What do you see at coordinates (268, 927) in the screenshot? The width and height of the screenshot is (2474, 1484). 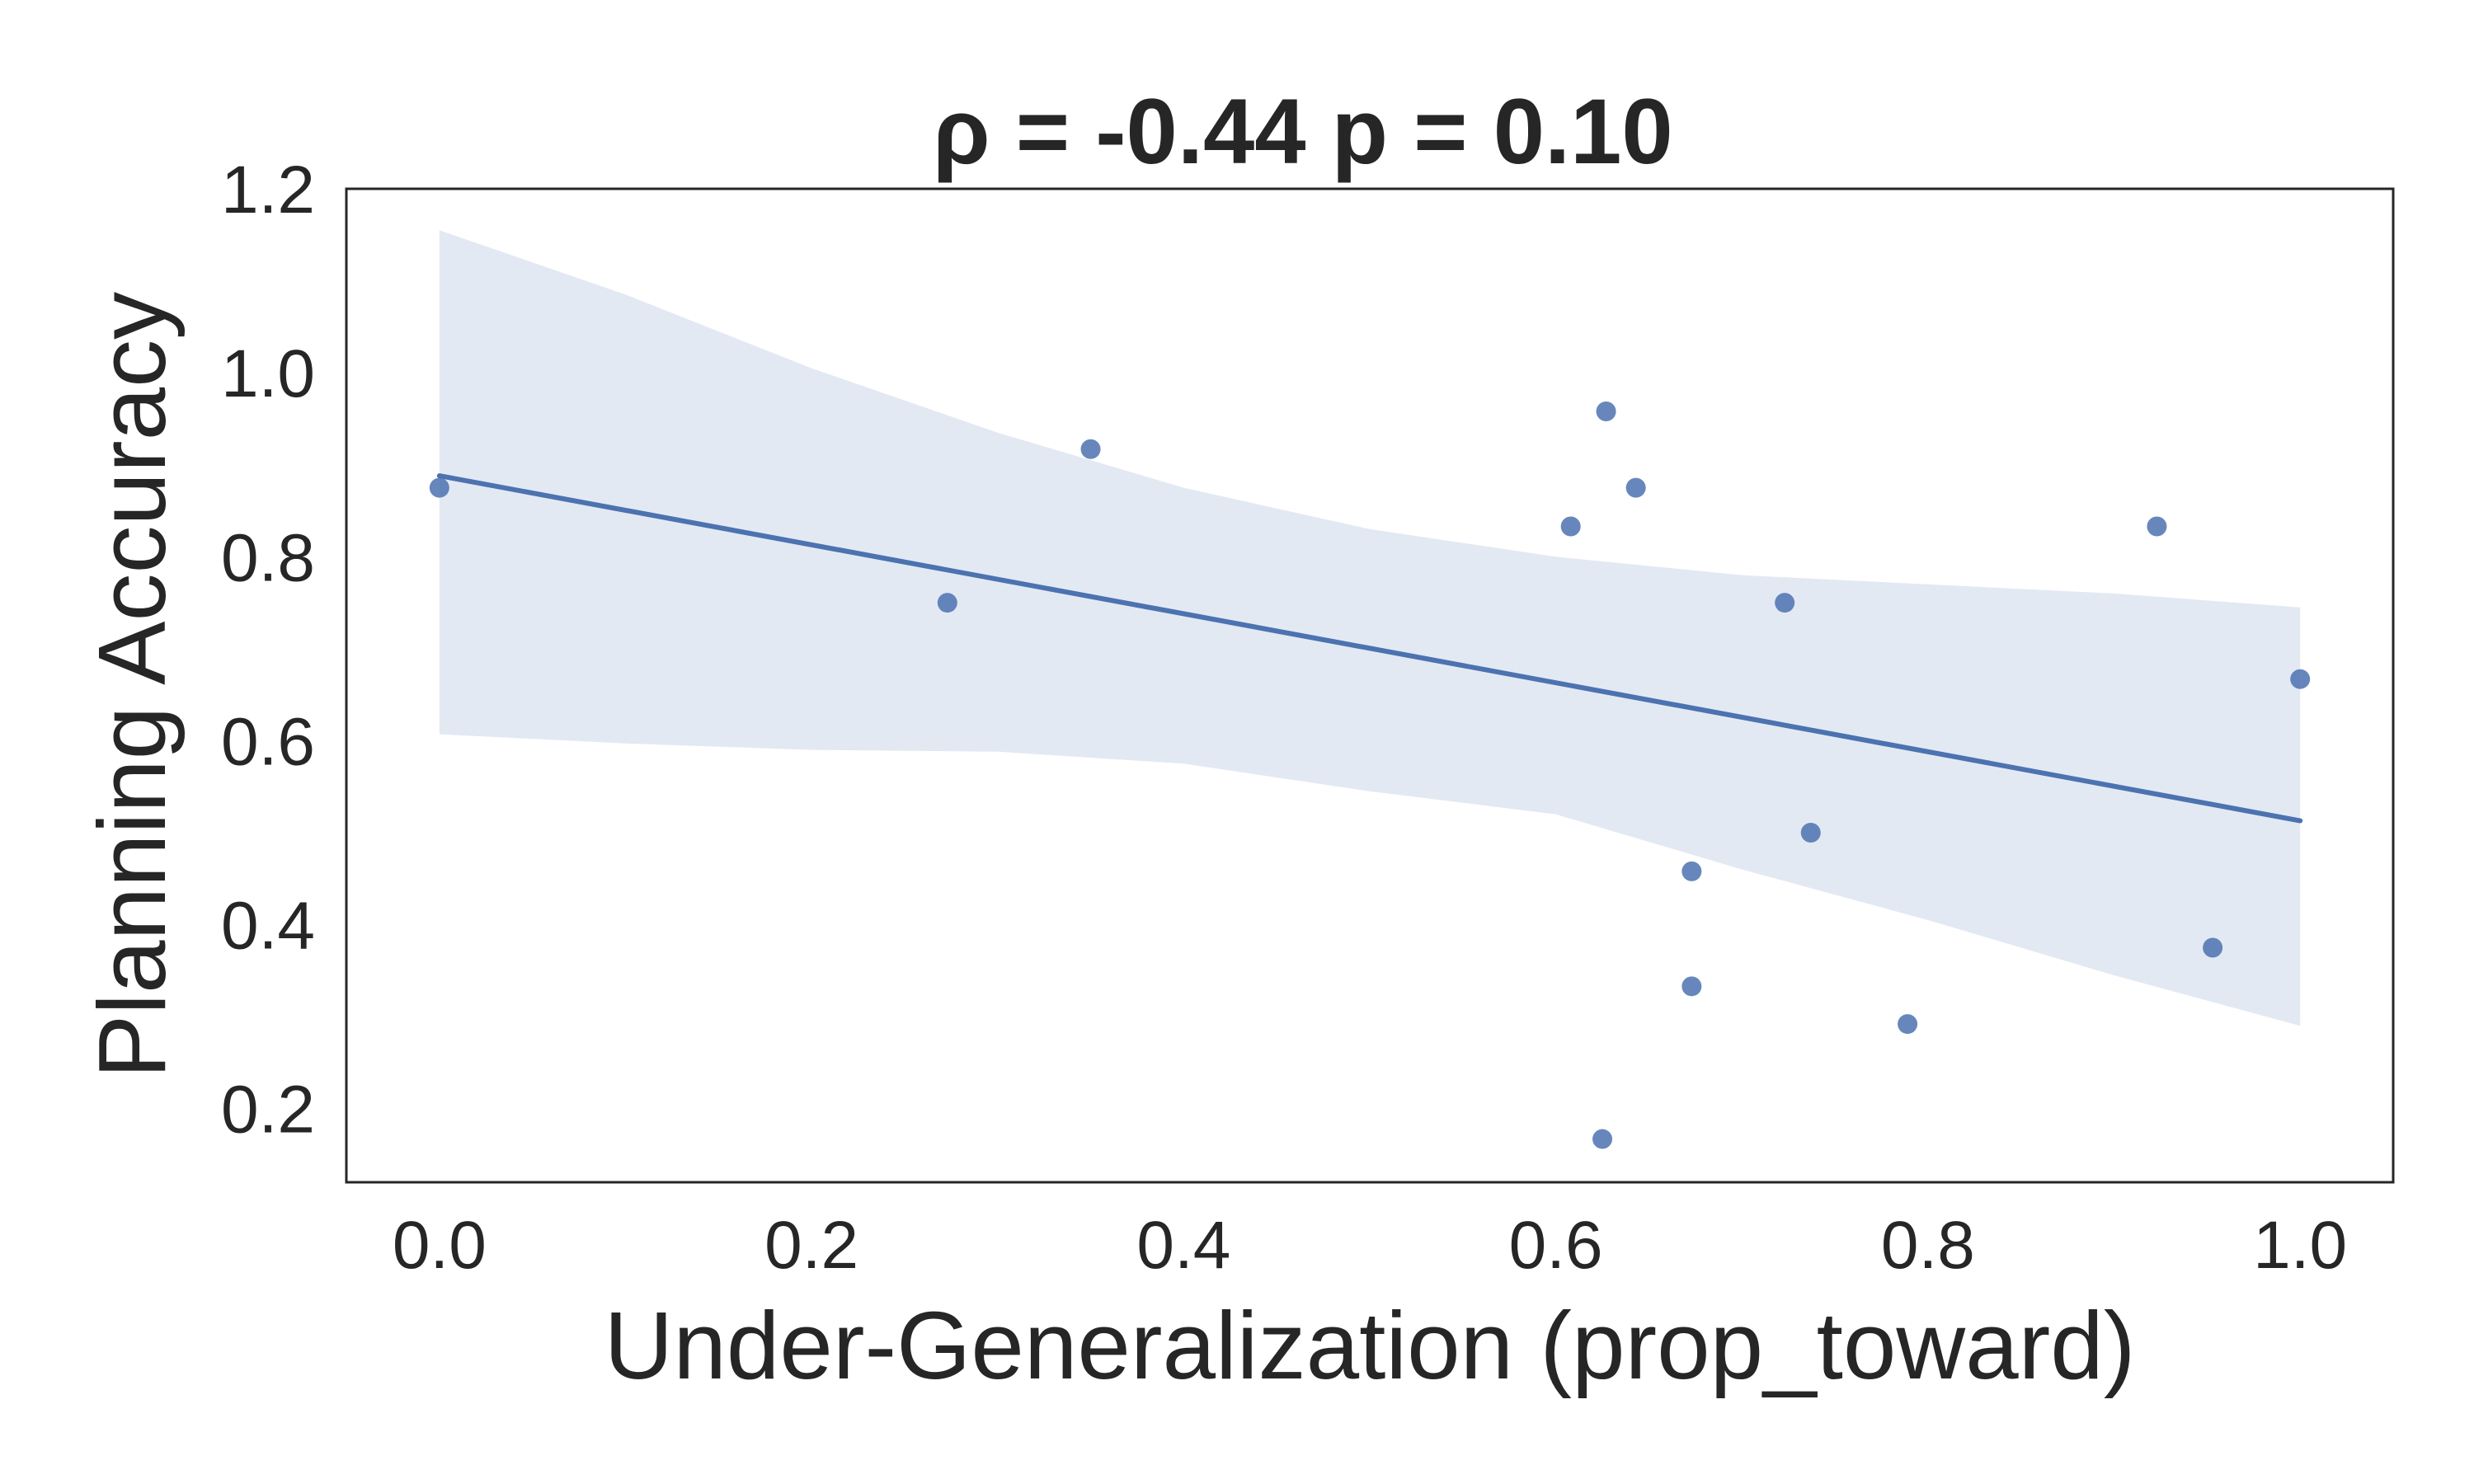 I see `y-tick-label: 0.4` at bounding box center [268, 927].